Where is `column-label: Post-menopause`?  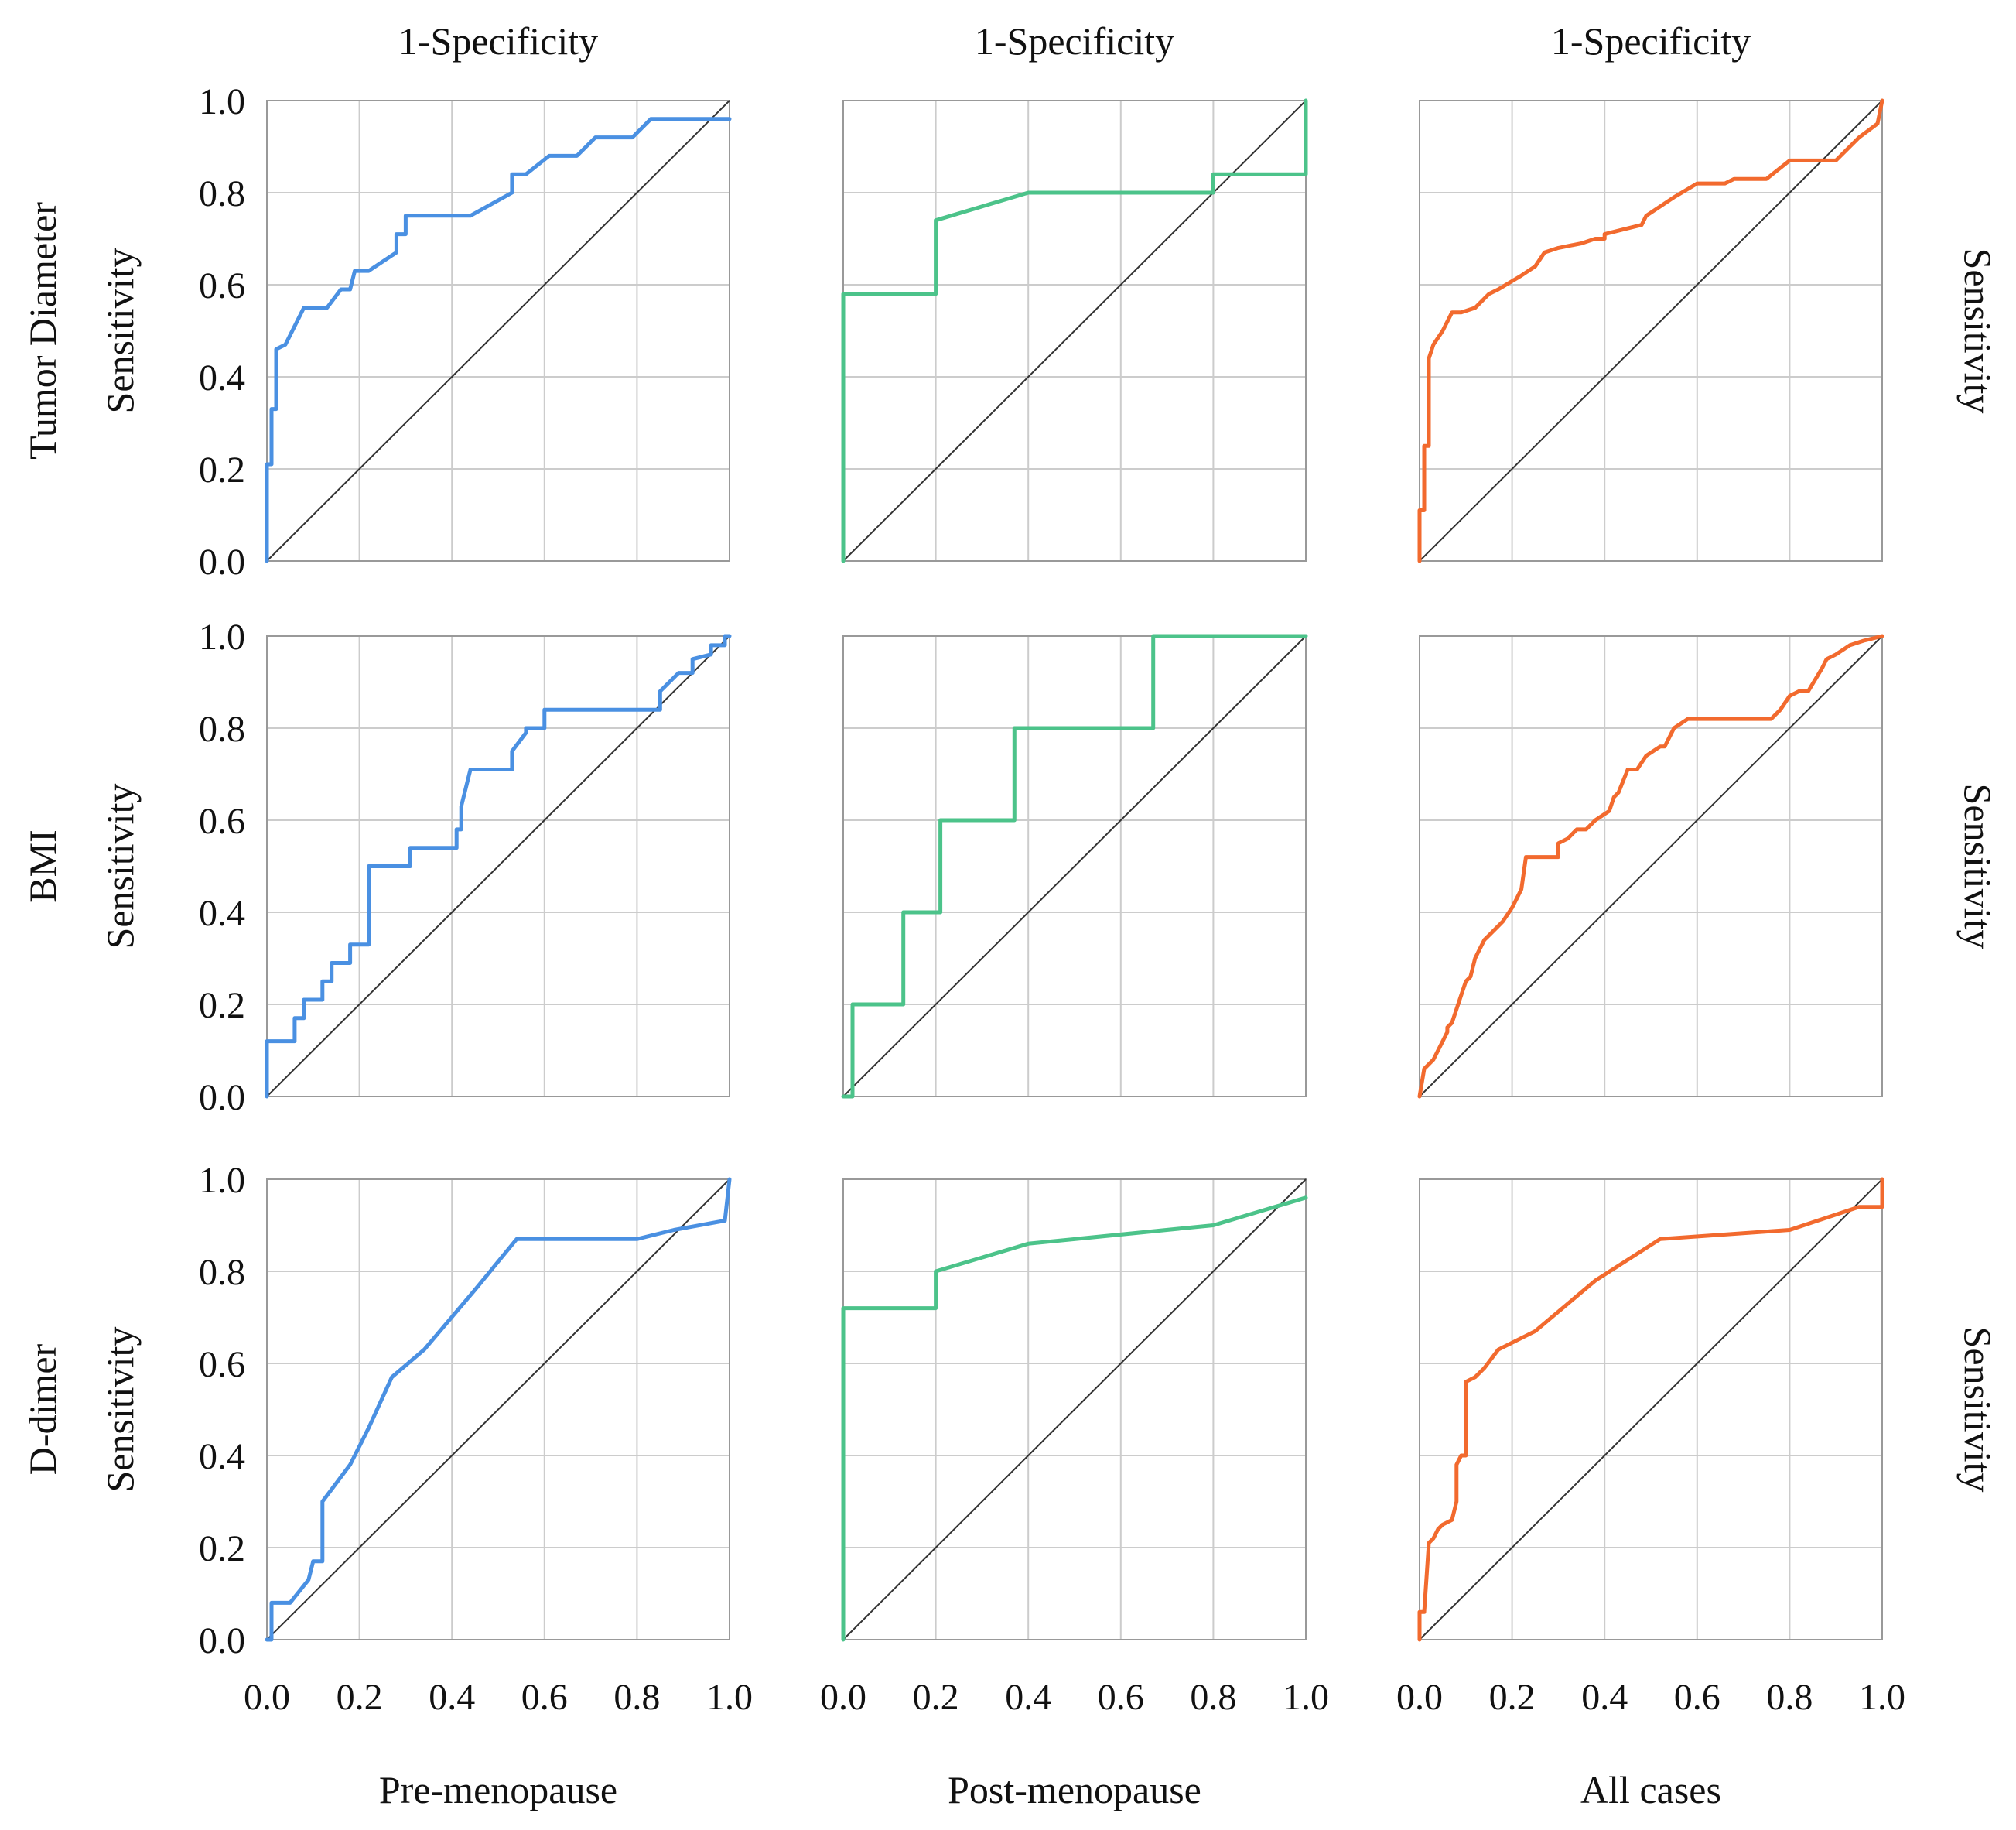
column-label: Post-menopause is located at coordinates (1074, 1789).